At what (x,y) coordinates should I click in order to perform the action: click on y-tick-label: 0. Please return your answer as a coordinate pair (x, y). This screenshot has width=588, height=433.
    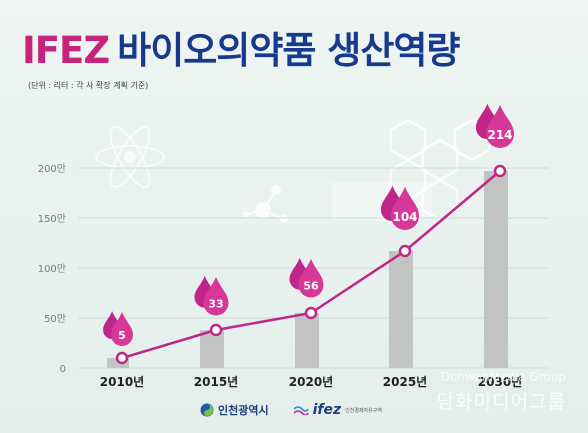
    Looking at the image, I should click on (63, 369).